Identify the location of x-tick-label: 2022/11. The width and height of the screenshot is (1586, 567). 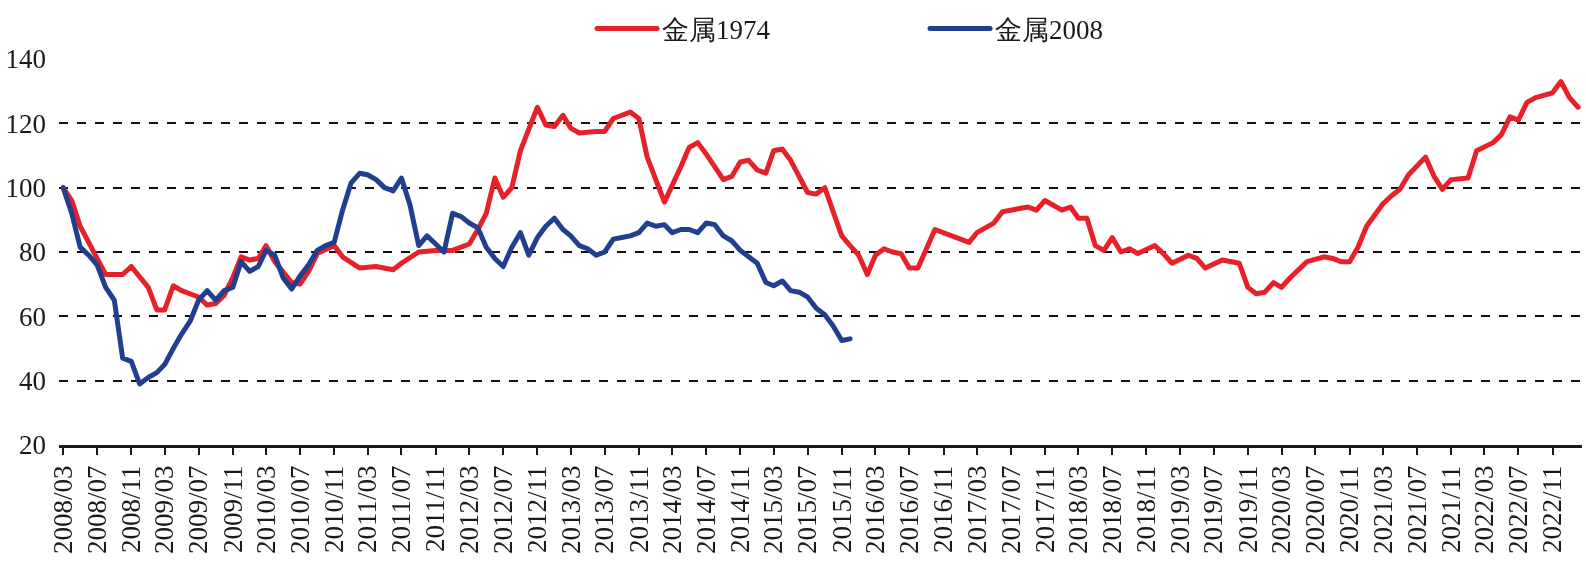
(1552, 509).